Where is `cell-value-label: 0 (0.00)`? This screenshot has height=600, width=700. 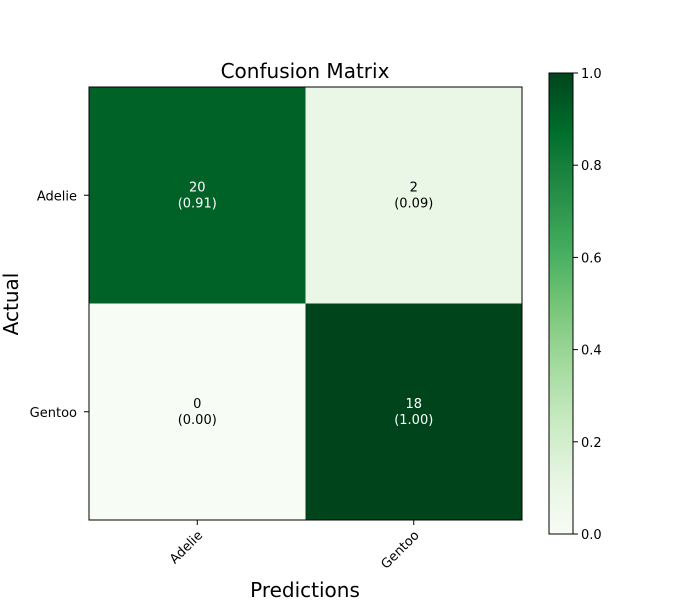
cell-value-label: 0 (0.00) is located at coordinates (197, 412).